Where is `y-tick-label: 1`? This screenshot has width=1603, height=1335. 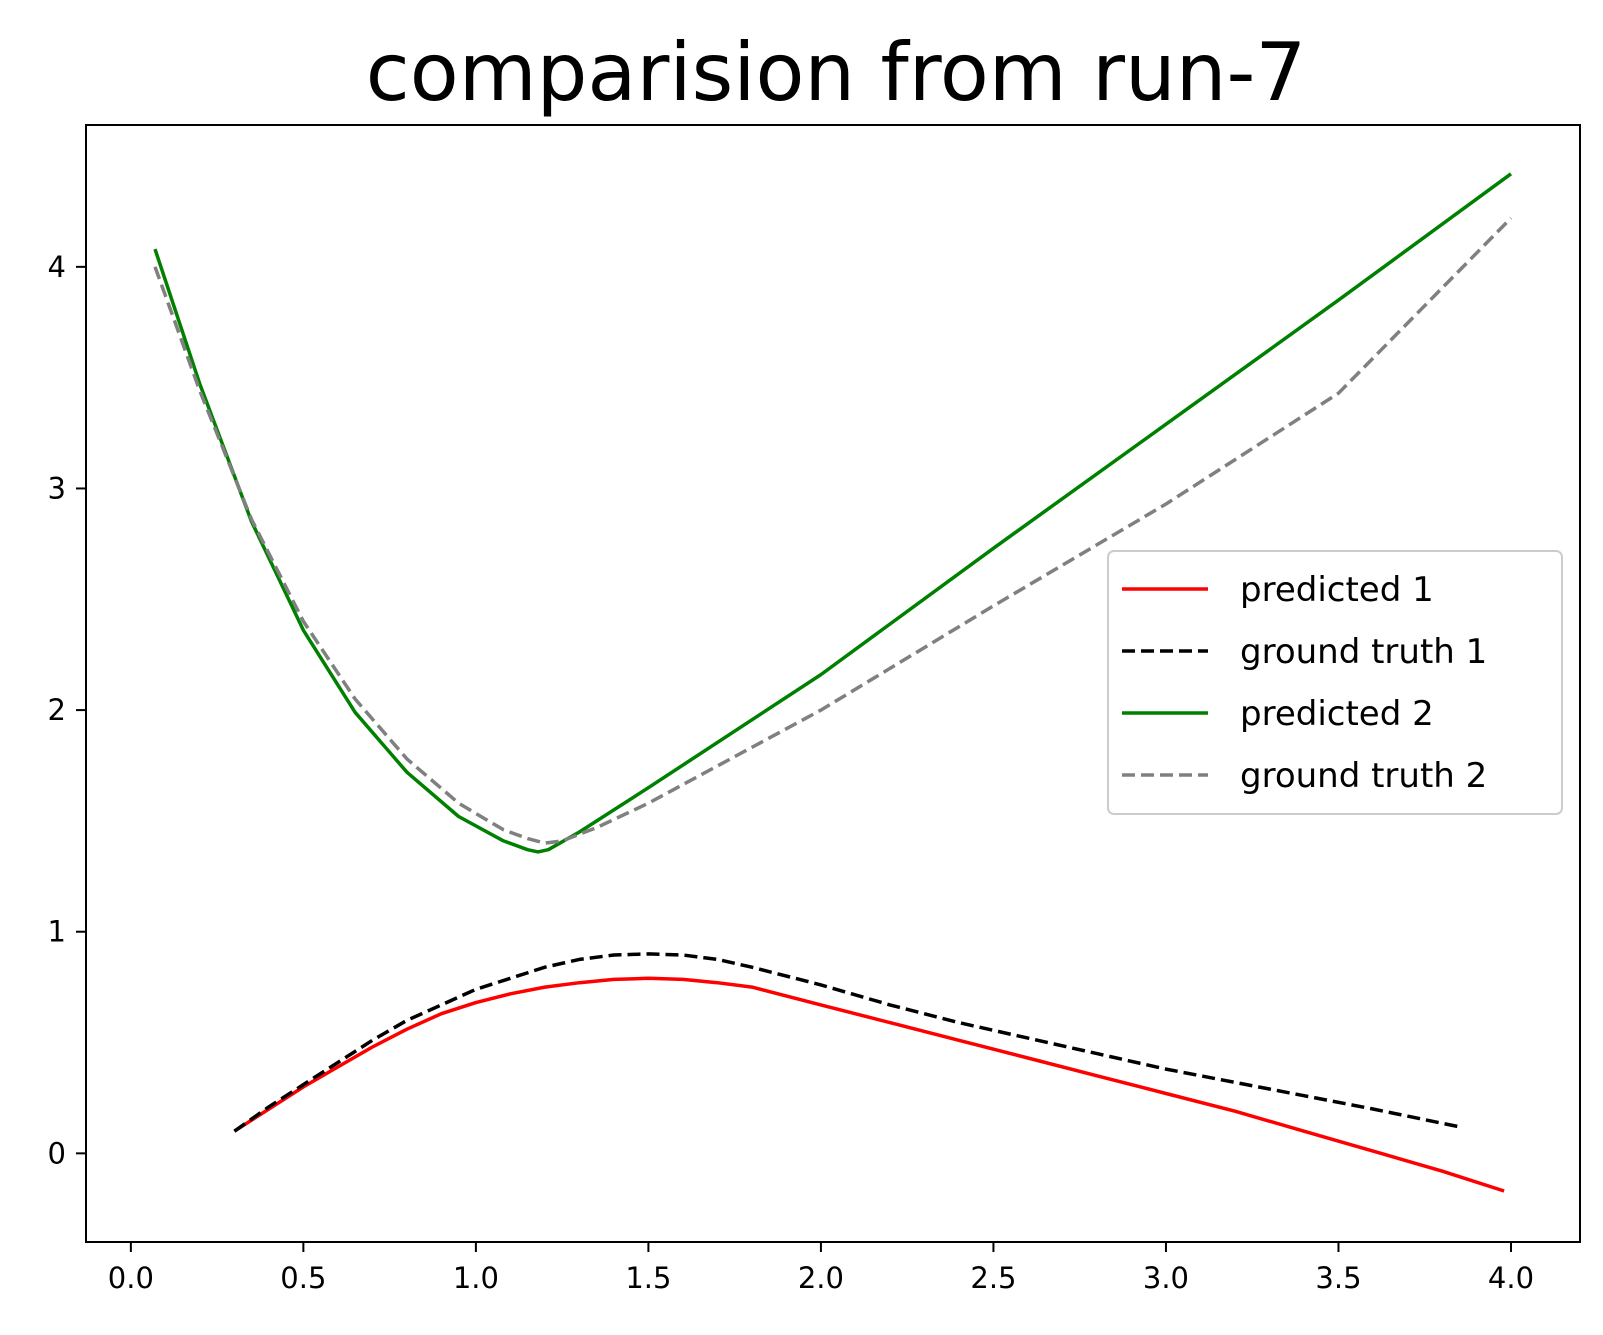
y-tick-label: 1 is located at coordinates (57, 932).